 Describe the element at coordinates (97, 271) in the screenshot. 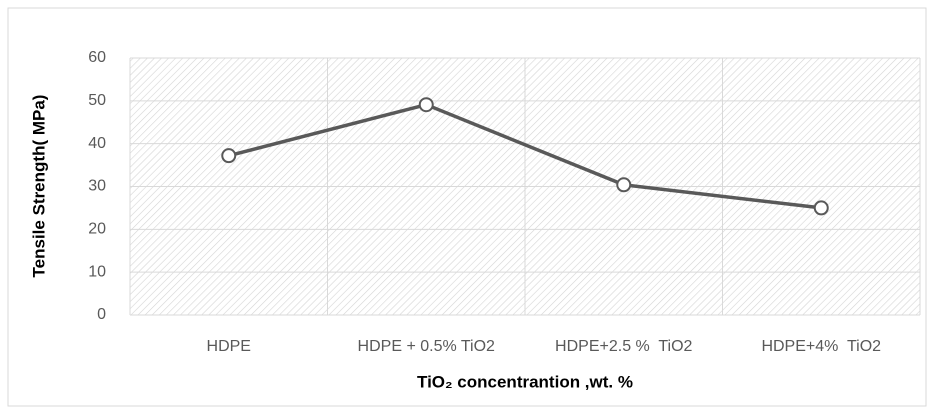

I see `y-tick-label: 10` at that location.